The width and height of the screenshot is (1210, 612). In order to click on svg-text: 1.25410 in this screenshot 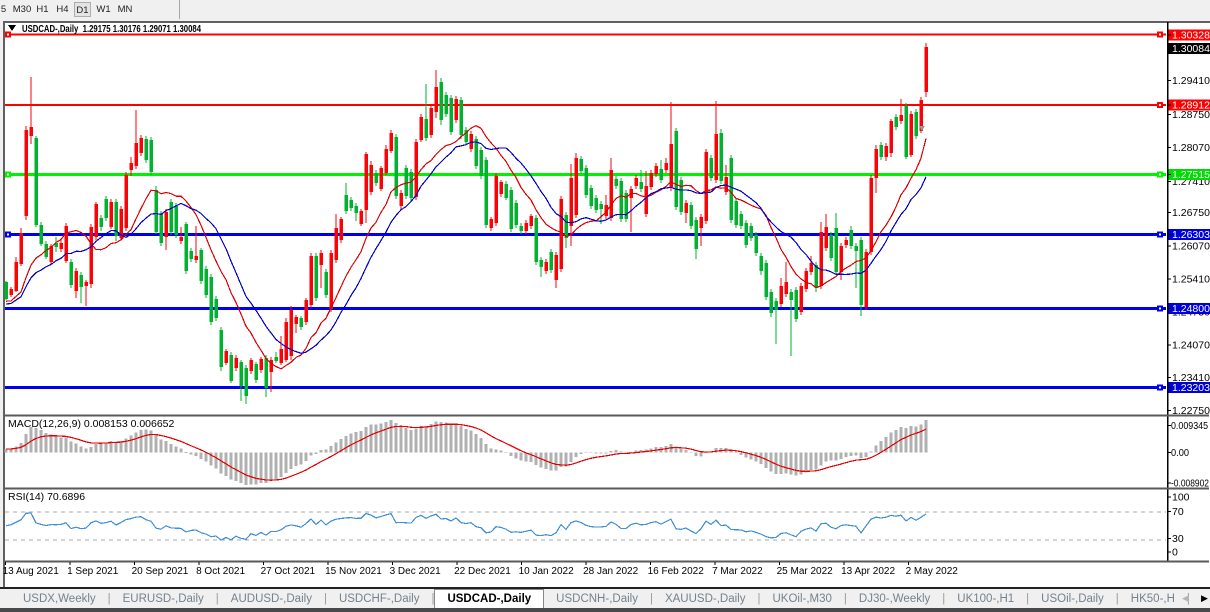, I will do `click(1191, 280)`.